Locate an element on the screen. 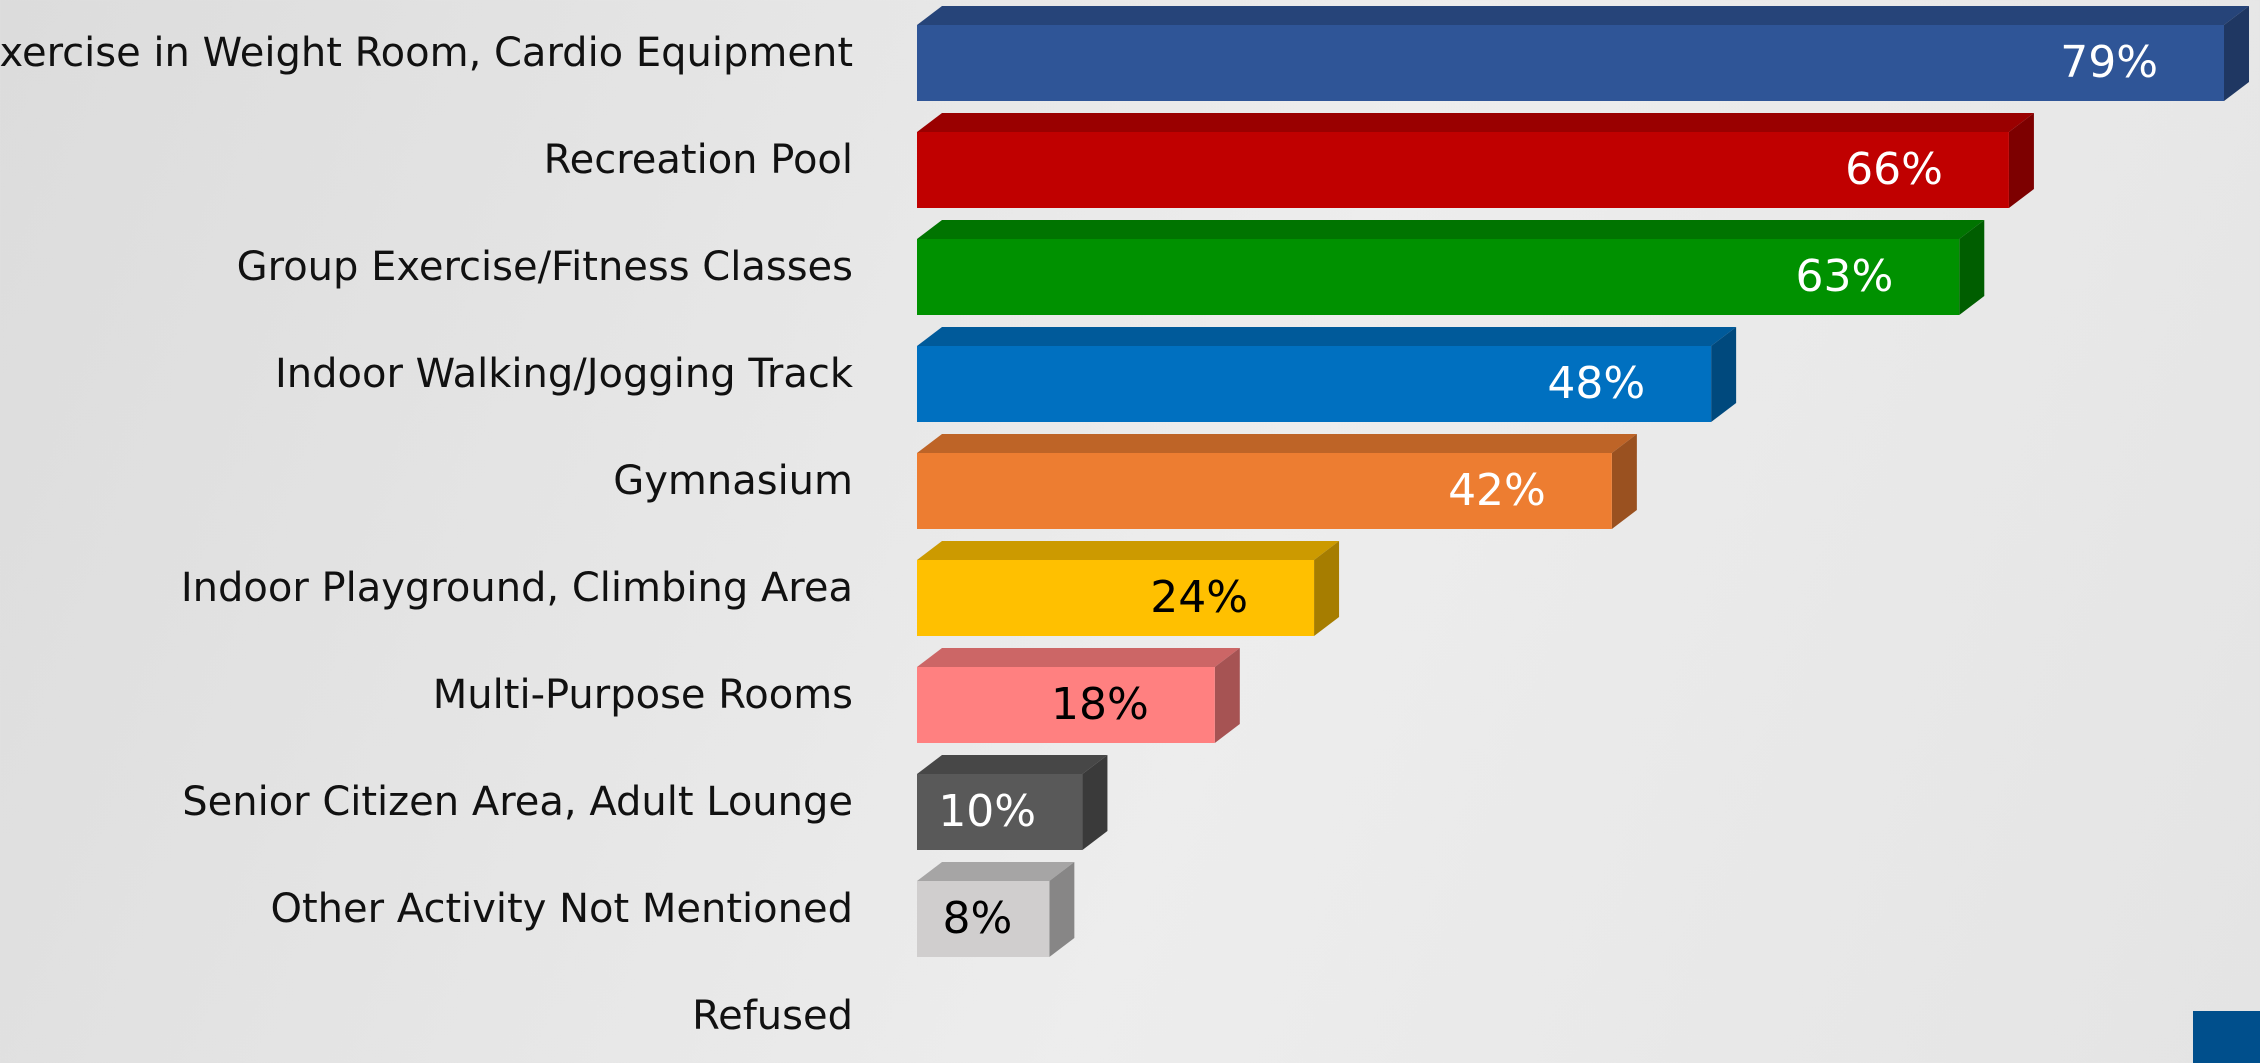 The height and width of the screenshot is (1063, 2260). category-label: Senior Citizen Area, Adult Lounge is located at coordinates (517, 802).